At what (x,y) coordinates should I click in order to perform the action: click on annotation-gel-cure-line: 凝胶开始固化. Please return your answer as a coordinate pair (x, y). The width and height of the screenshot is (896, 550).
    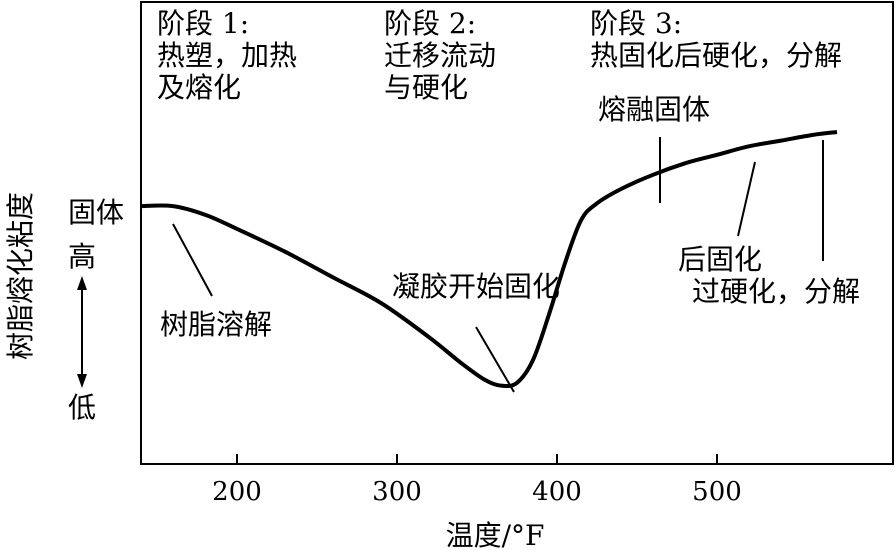
    Looking at the image, I should click on (476, 286).